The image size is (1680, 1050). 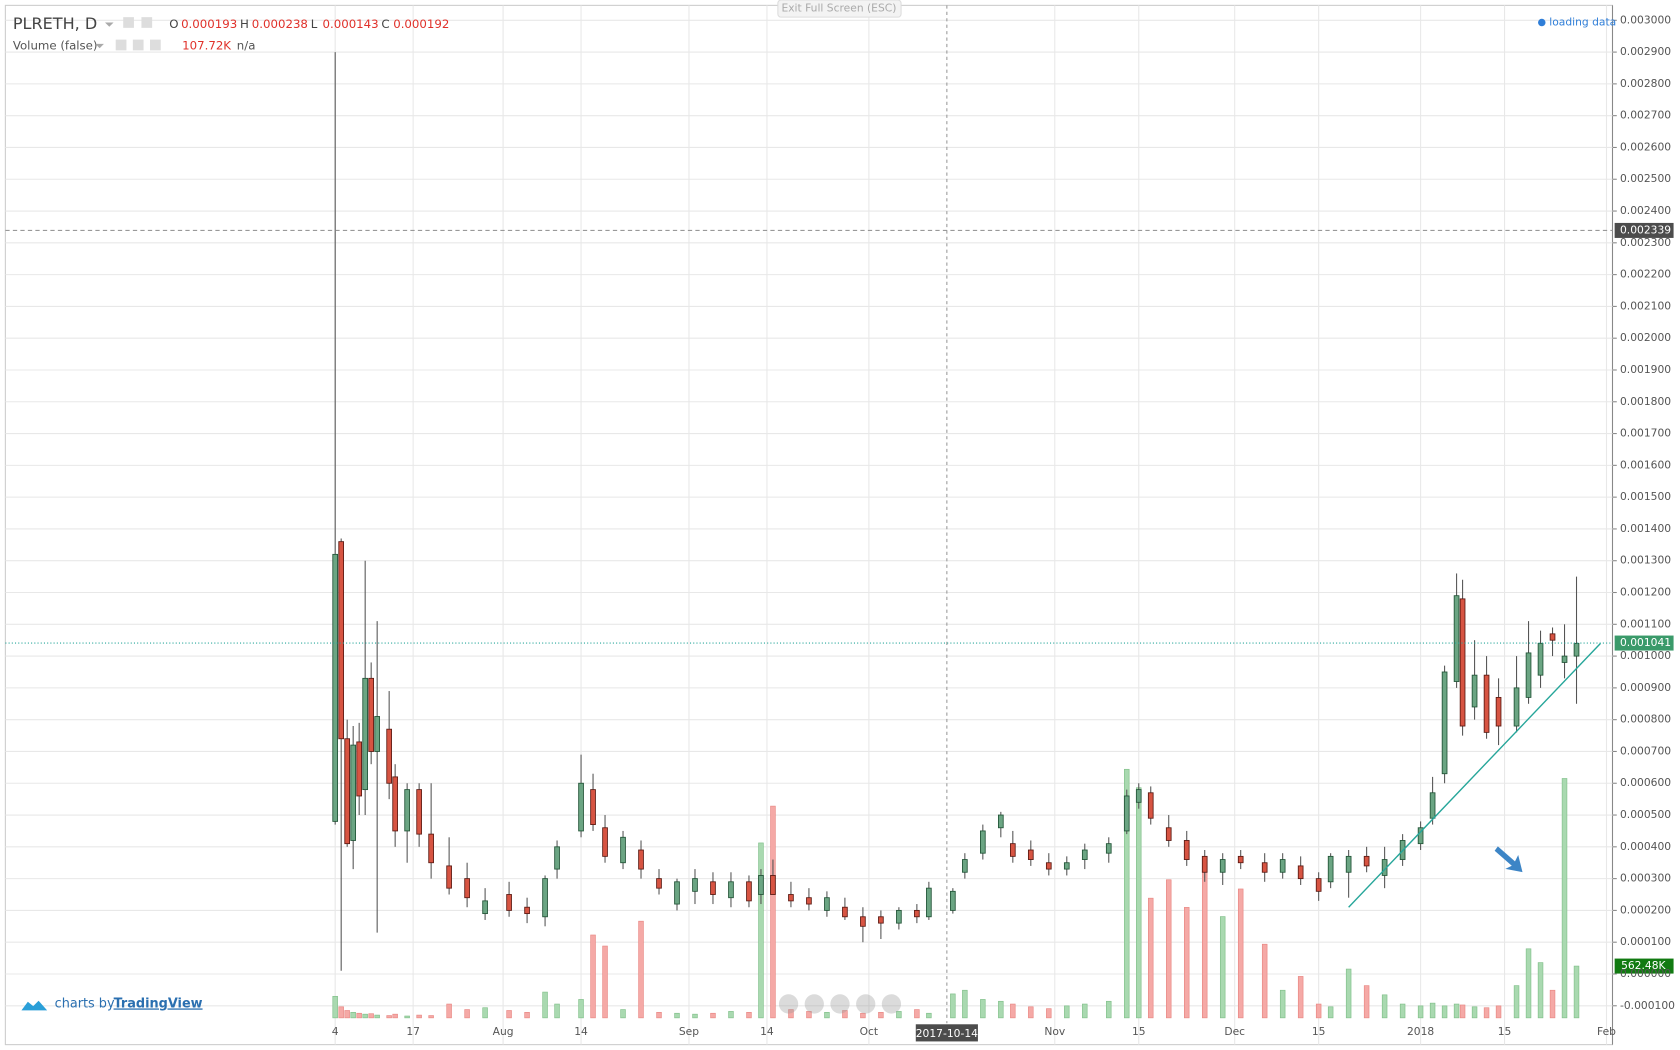 What do you see at coordinates (1645, 941) in the screenshot?
I see `y-tick-label: 0.000100` at bounding box center [1645, 941].